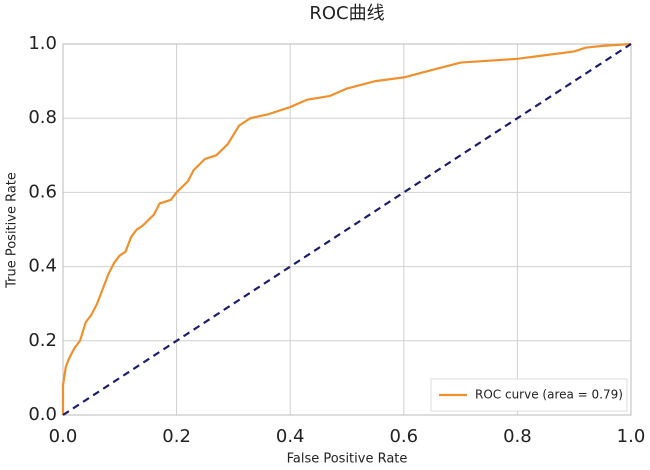 Image resolution: width=650 pixels, height=470 pixels. Describe the element at coordinates (42, 117) in the screenshot. I see `y-tick-label: 0.8` at that location.